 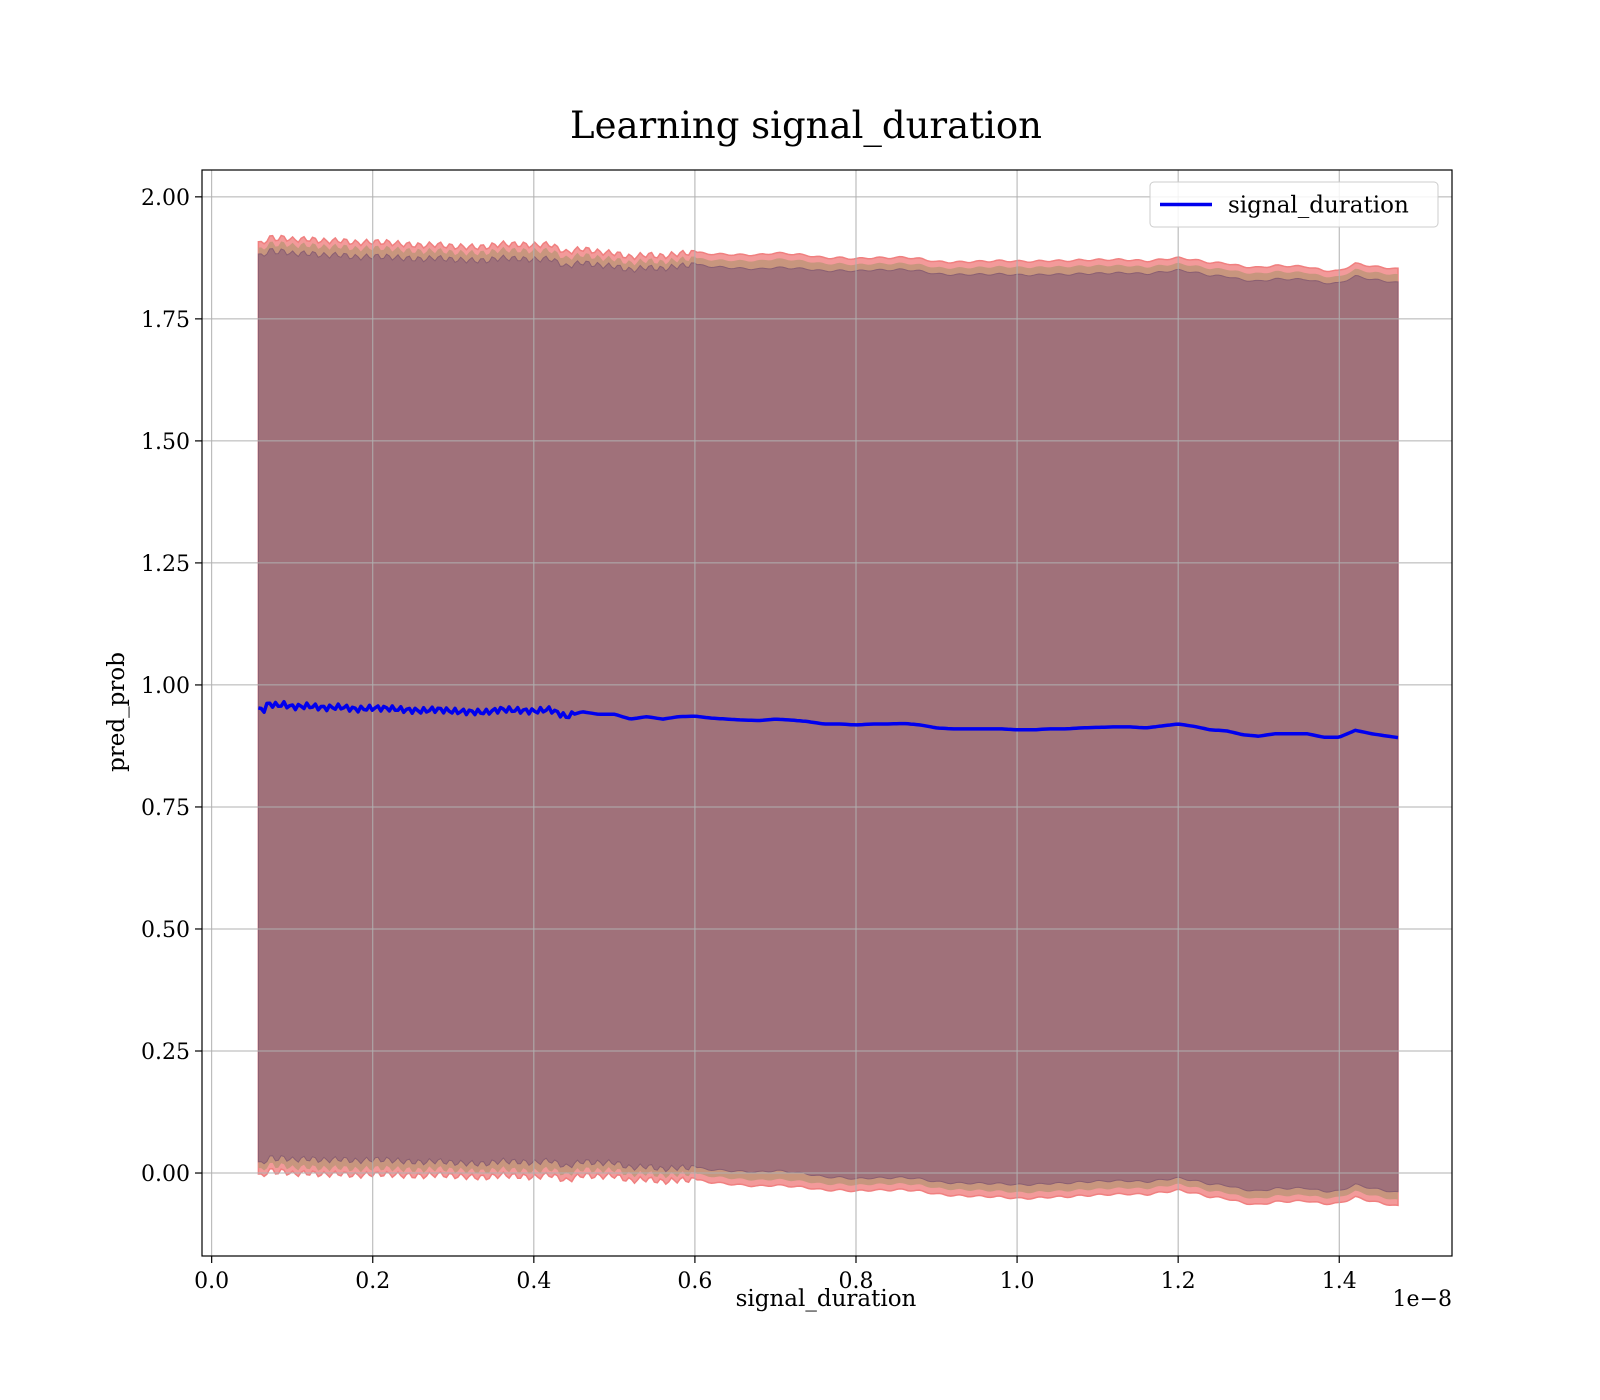 I want to click on y-tick-label: 1.25, so click(x=165, y=564).